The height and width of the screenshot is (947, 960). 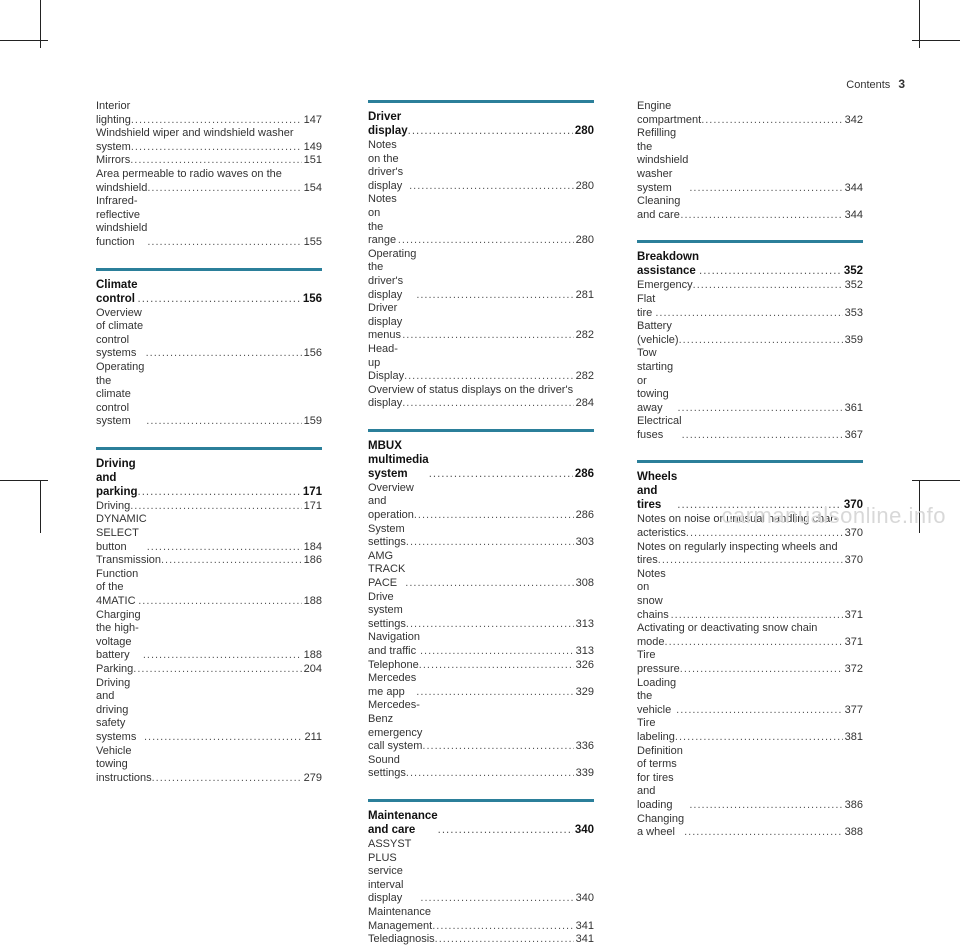 What do you see at coordinates (750, 697) in the screenshot?
I see `toc-entry: Loading the vehicle 377` at bounding box center [750, 697].